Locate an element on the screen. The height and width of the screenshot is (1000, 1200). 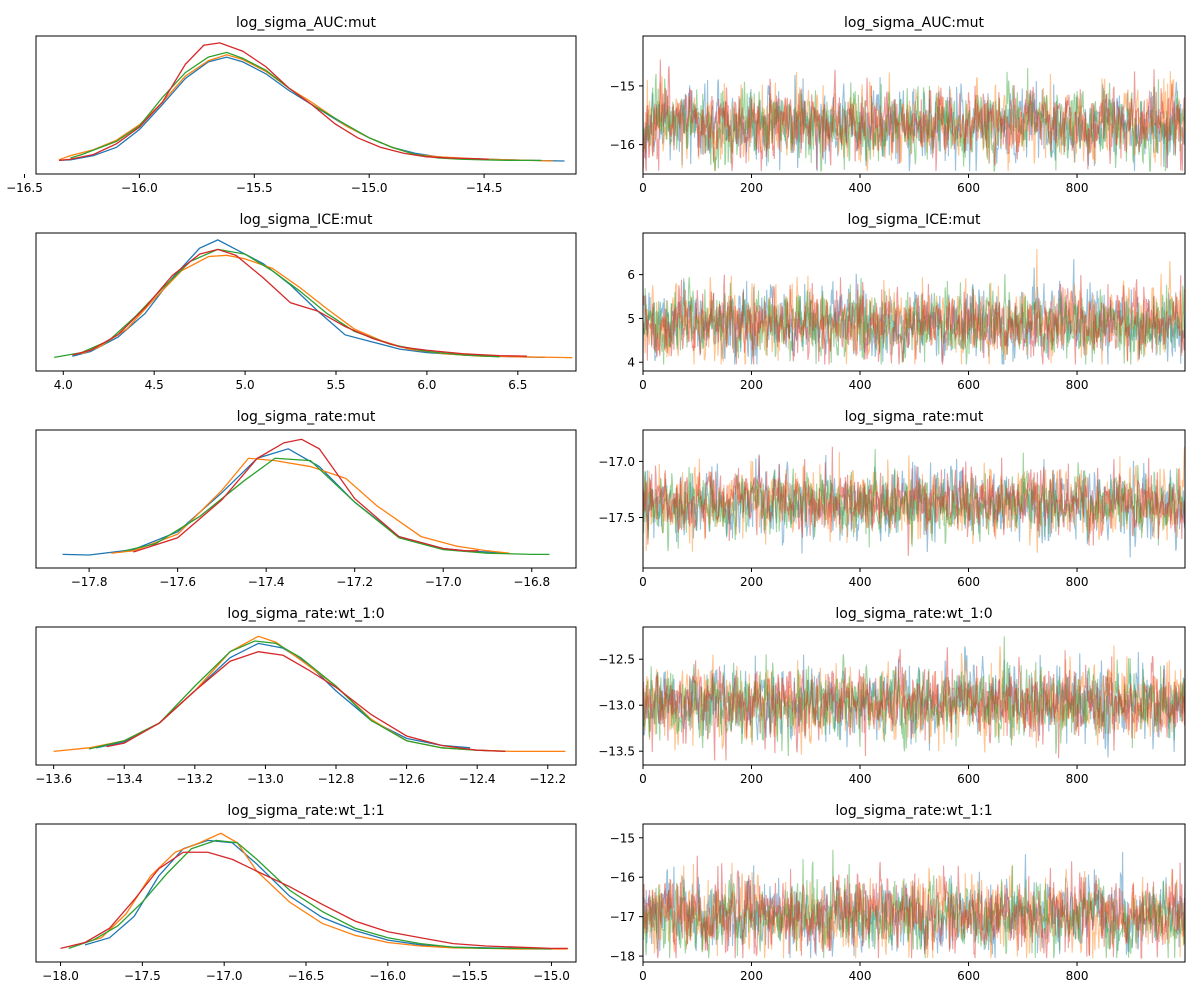
y-tick-label: −12.5 is located at coordinates (616, 660).